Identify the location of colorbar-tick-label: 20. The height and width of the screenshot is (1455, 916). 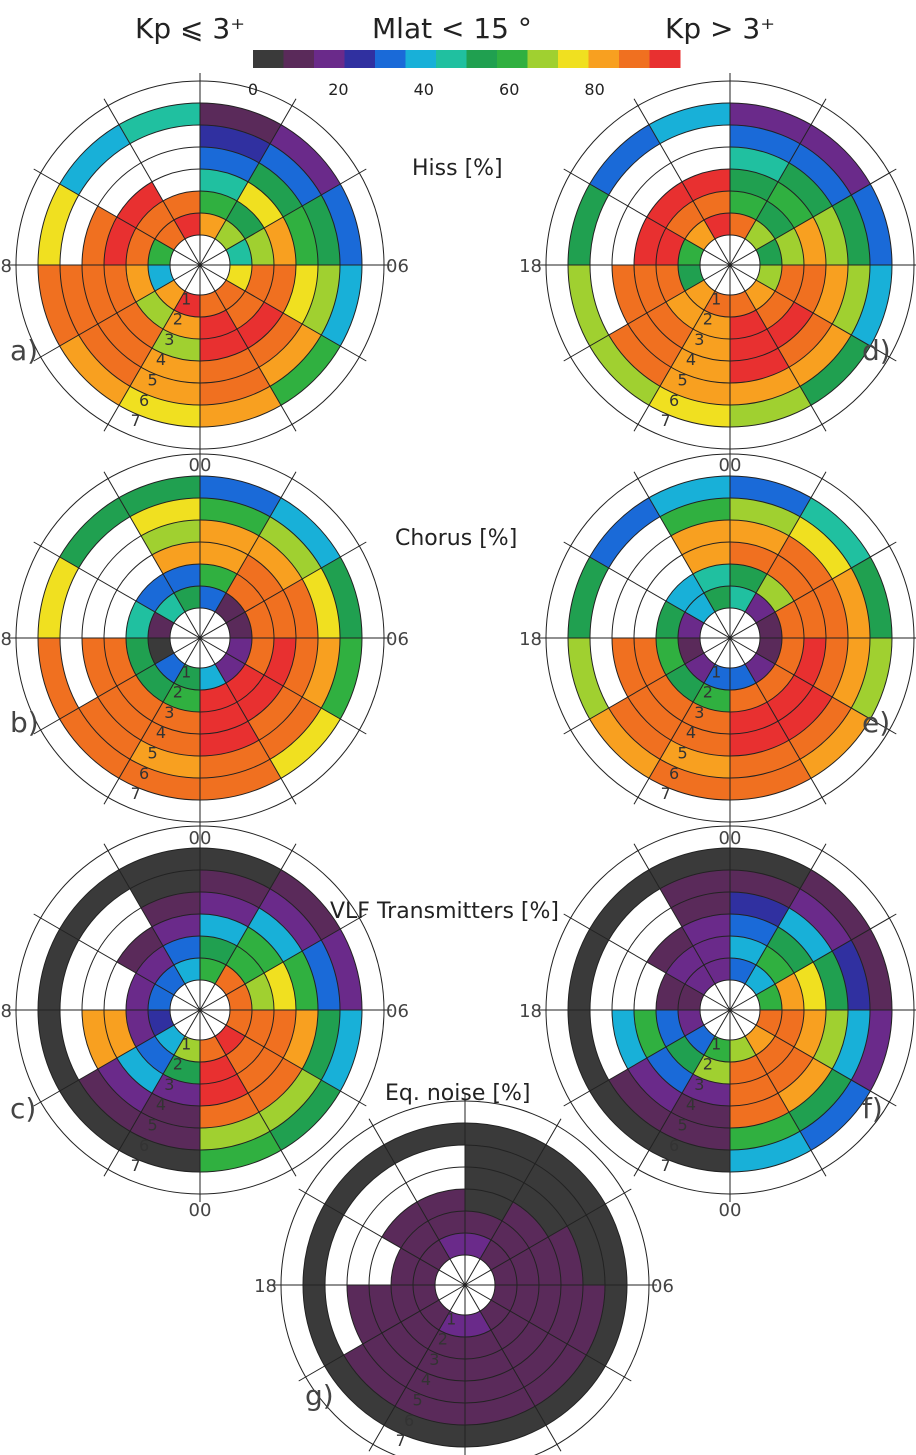
(338, 89).